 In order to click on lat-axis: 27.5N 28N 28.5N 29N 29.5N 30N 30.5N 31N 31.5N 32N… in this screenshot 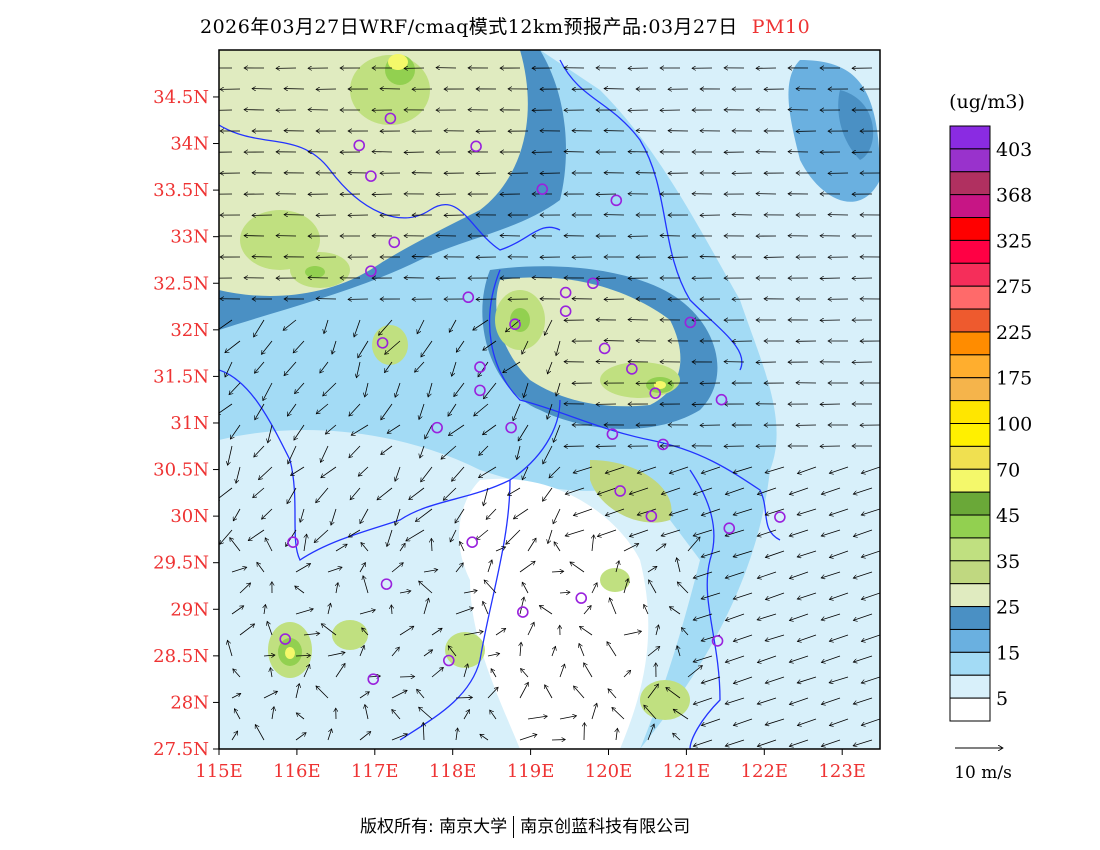, I will do `click(186, 423)`.